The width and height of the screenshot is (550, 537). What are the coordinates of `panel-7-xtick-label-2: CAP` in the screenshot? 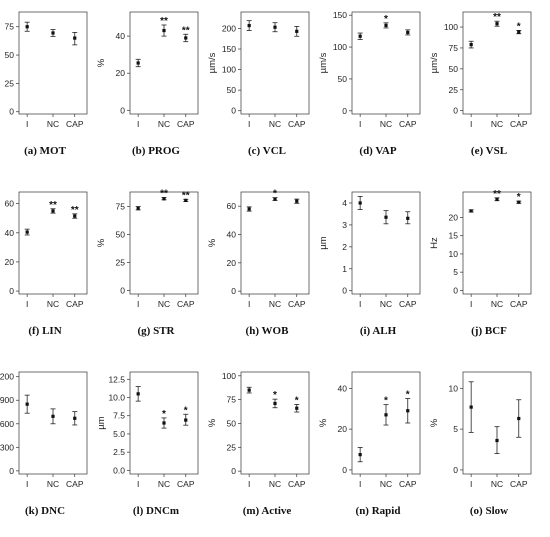 It's located at (186, 304).